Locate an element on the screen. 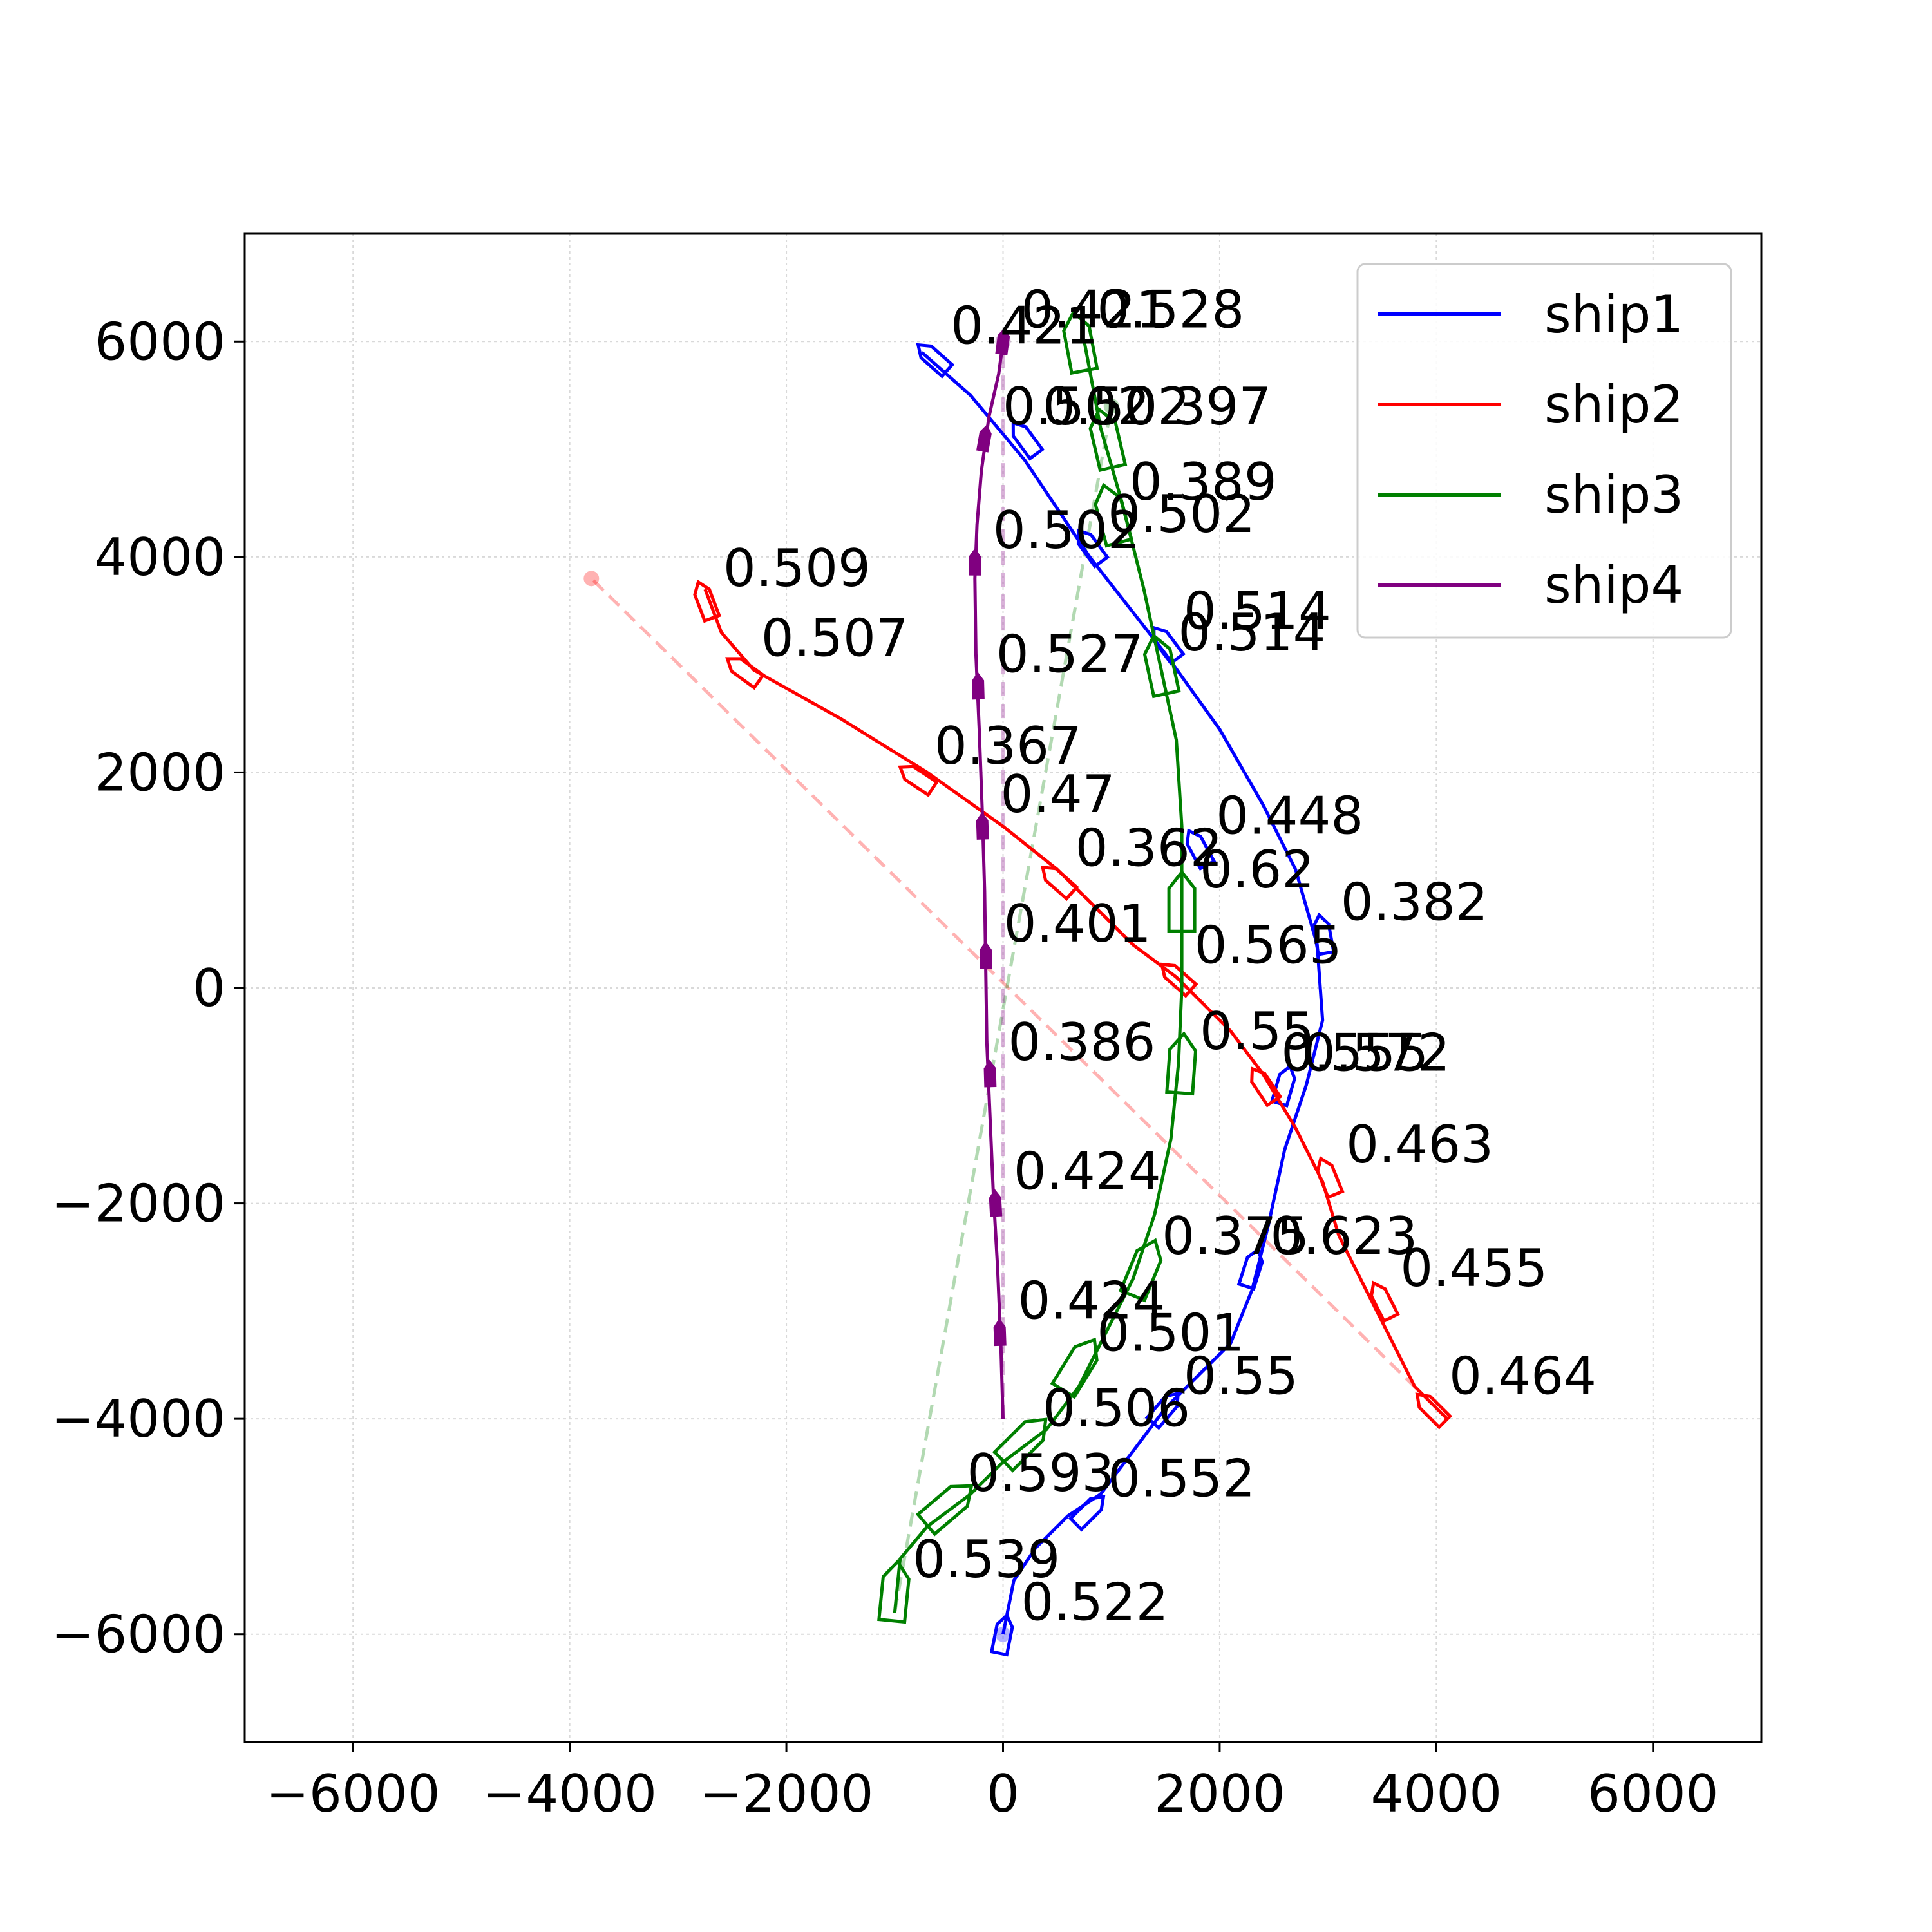 This screenshot has width=1932, height=1932. ship4-label-1: 0.424 is located at coordinates (1087, 1172).